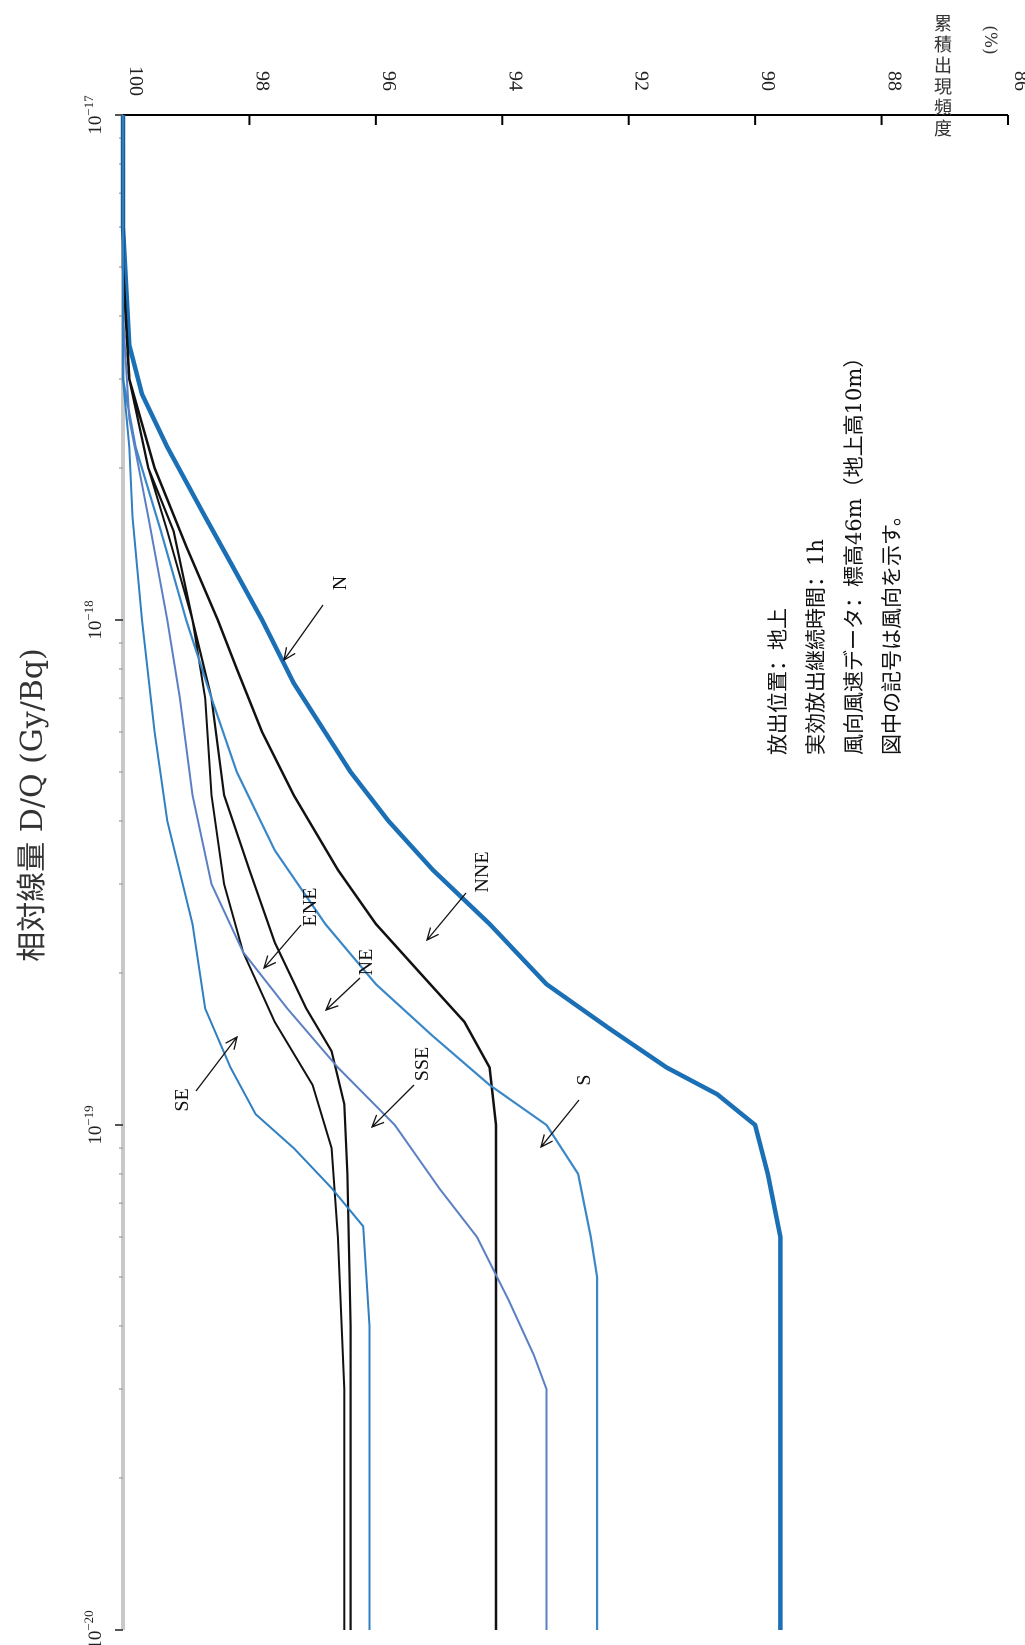 The image size is (1025, 1645). I want to click on frequency-tick-label: 98, so click(262, 81).